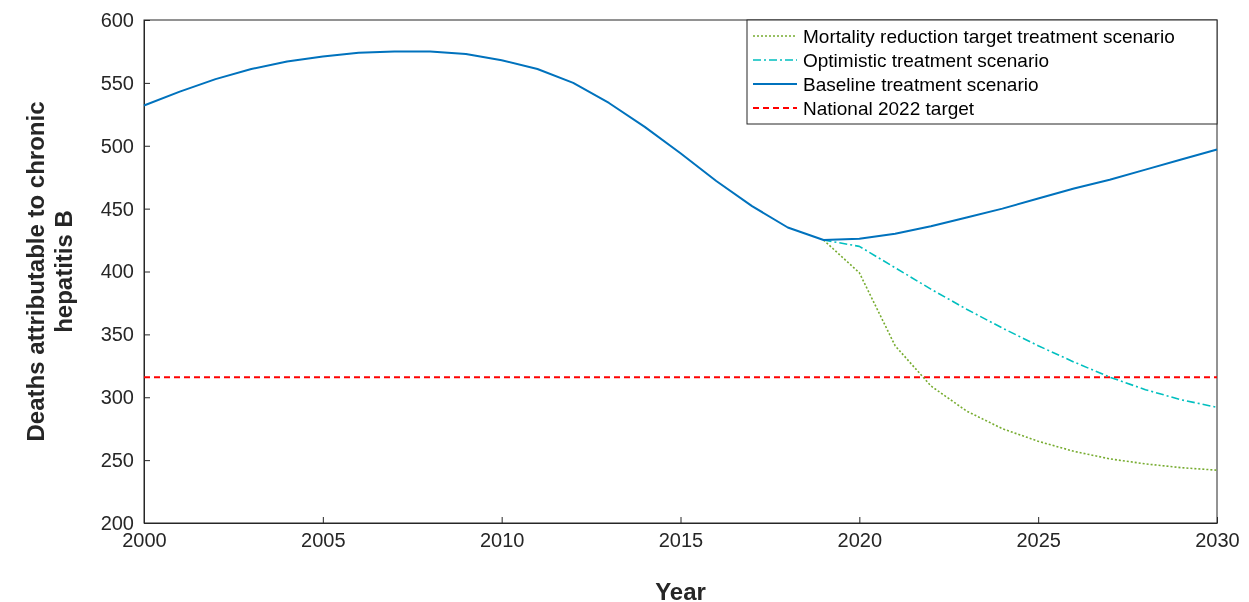 Image resolution: width=1249 pixels, height=602 pixels. Describe the element at coordinates (323, 540) in the screenshot. I see `x-tick-label: 2005` at that location.